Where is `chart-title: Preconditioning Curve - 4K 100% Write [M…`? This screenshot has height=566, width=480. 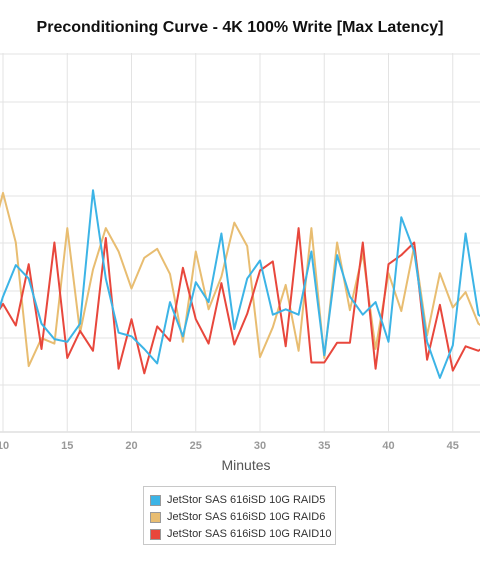
chart-title: Preconditioning Curve - 4K 100% Write [M… is located at coordinates (240, 27).